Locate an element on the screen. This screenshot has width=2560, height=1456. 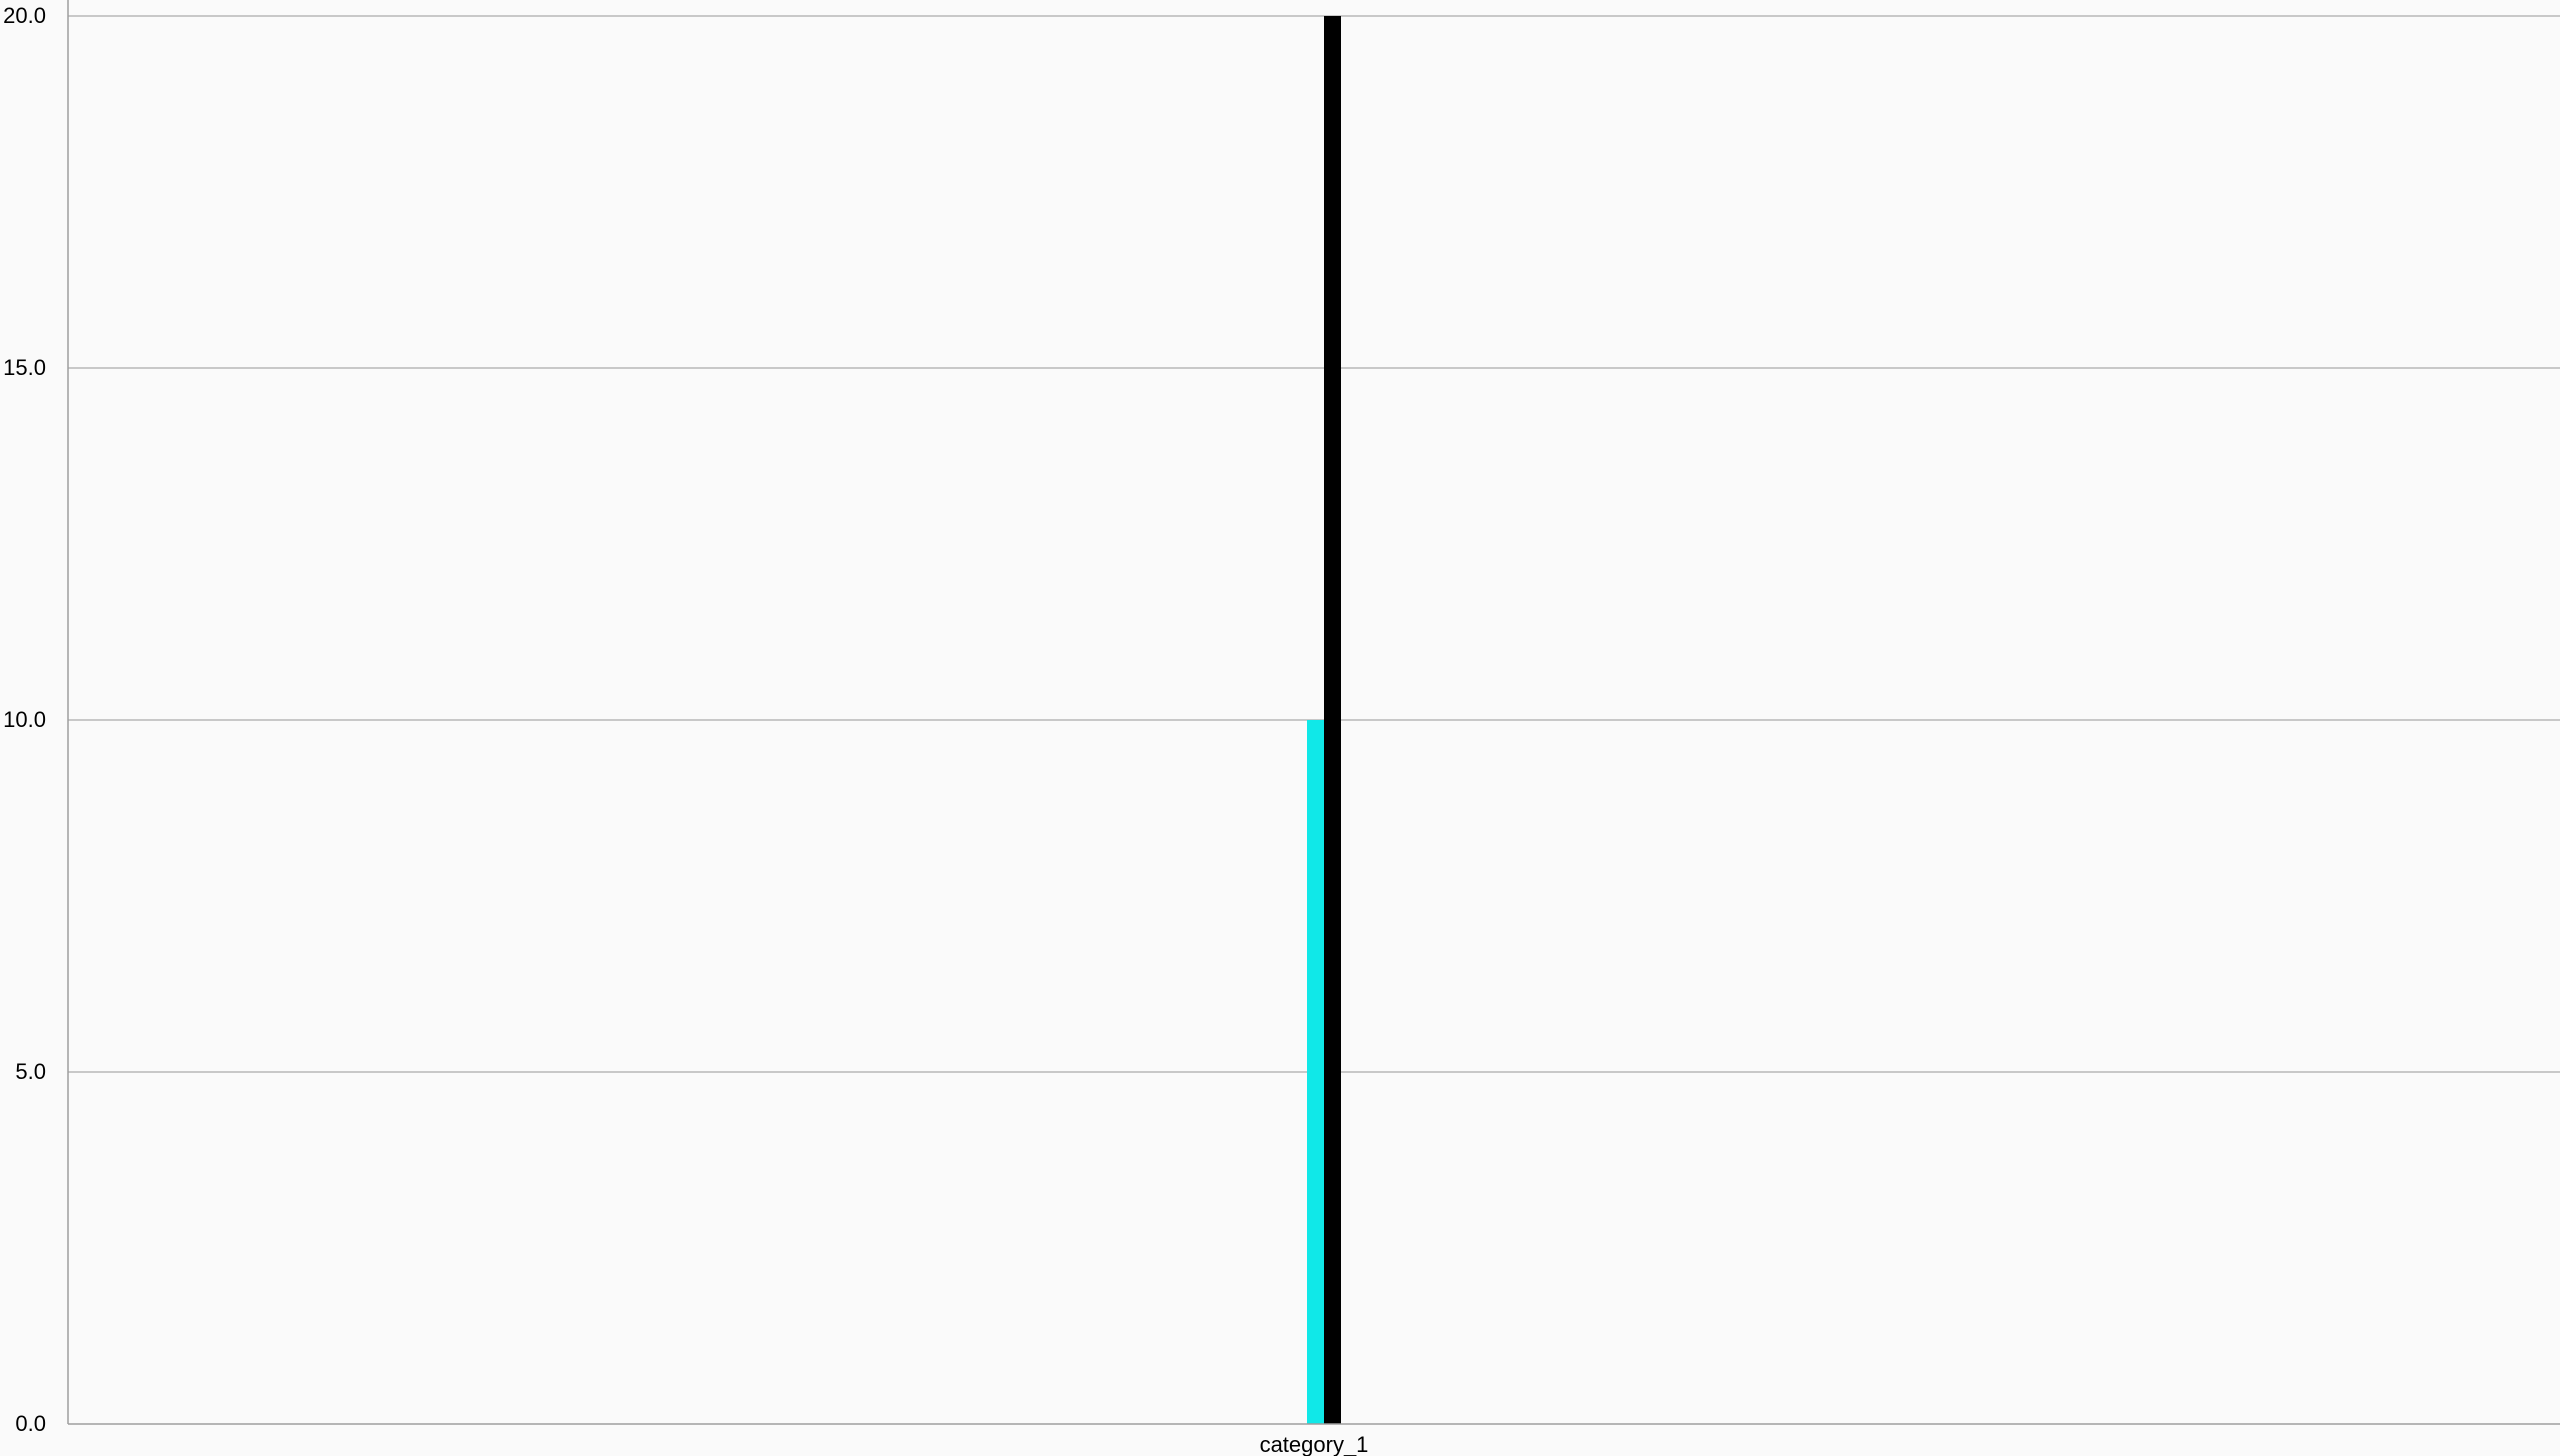
y-tick-label: 5.0 is located at coordinates (30, 1071).